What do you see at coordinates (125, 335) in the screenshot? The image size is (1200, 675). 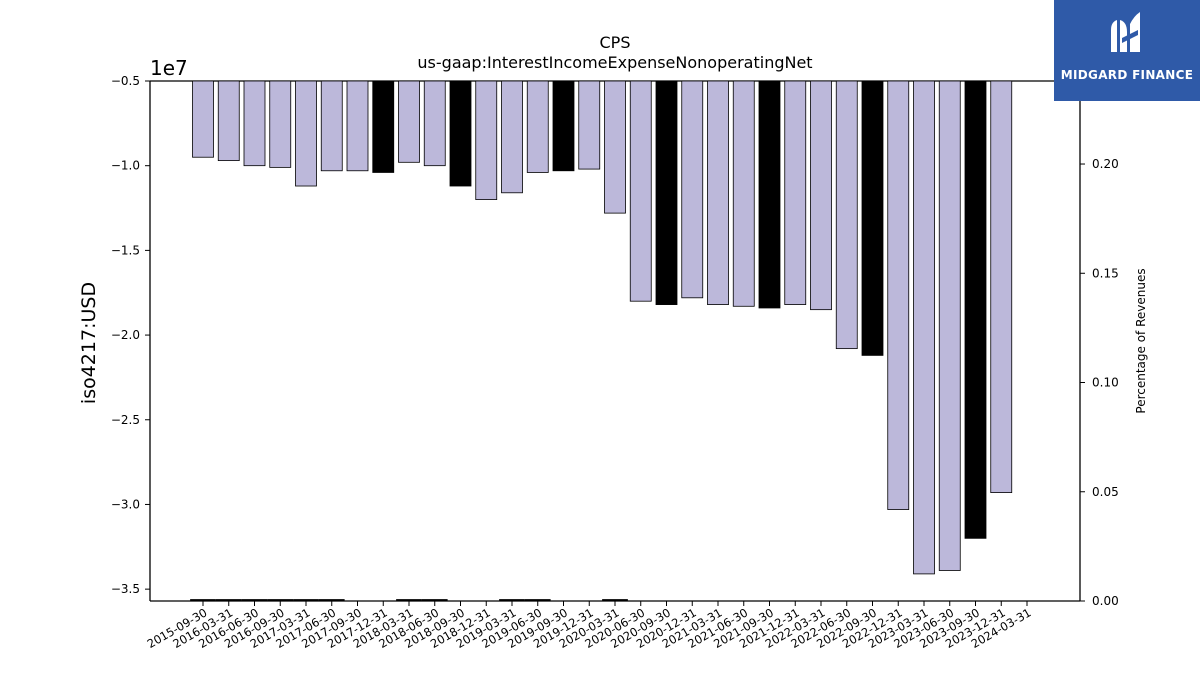 I see `y-tick-label: −2.0` at bounding box center [125, 335].